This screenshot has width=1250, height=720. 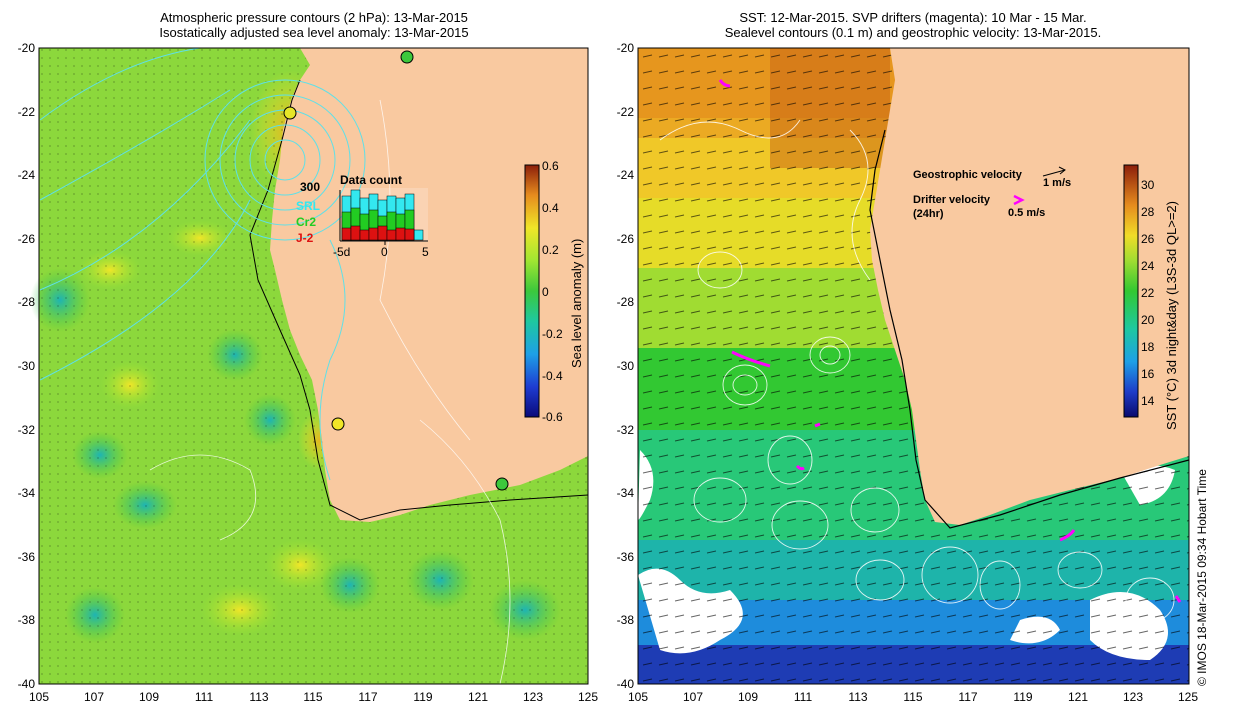 I want to click on right-colorbar-tick: 28, so click(x=1148, y=212).